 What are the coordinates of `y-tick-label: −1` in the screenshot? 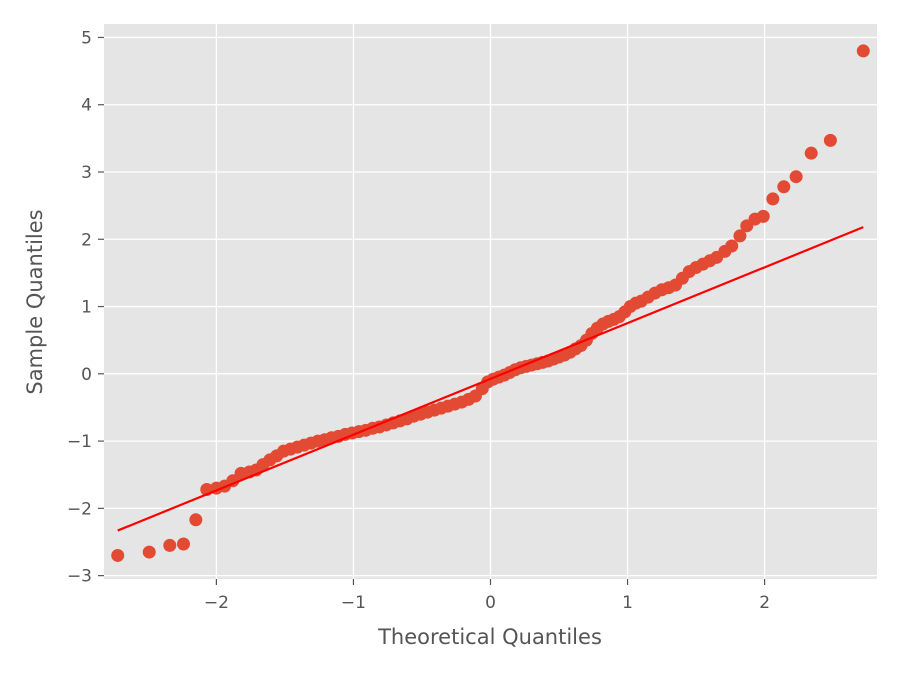 It's located at (79, 442).